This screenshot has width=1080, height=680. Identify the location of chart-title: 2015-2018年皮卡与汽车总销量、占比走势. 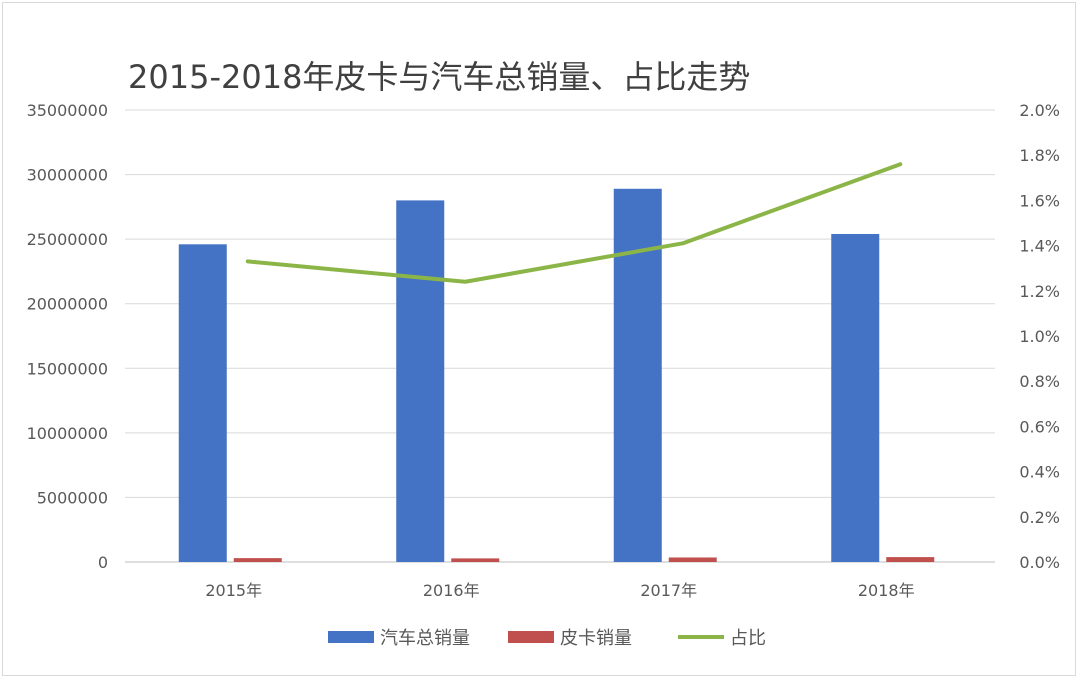
(439, 77).